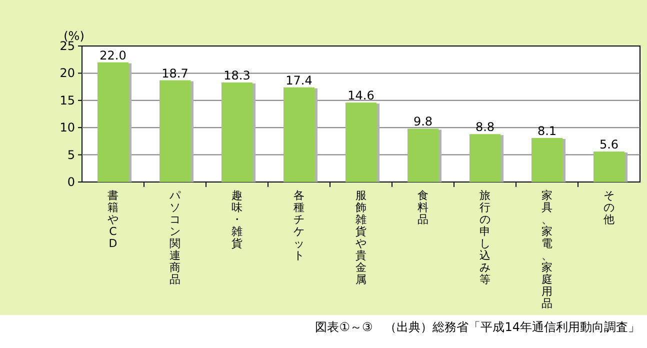 The width and height of the screenshot is (647, 348). Describe the element at coordinates (423, 121) in the screenshot. I see `data-label: 9.8` at that location.